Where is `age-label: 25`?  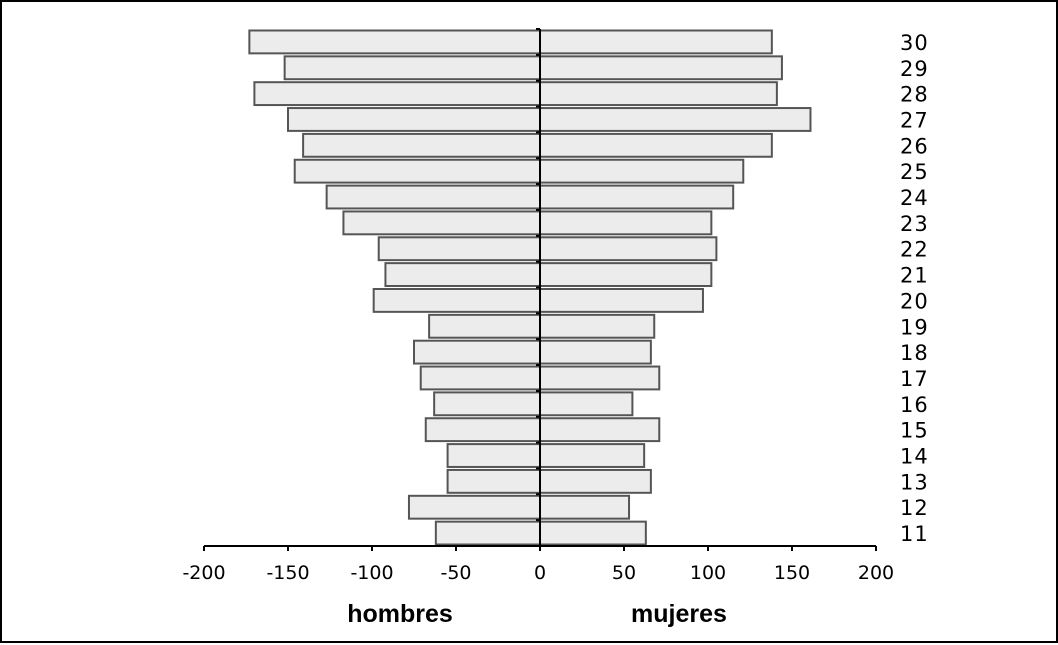
age-label: 25 is located at coordinates (914, 172).